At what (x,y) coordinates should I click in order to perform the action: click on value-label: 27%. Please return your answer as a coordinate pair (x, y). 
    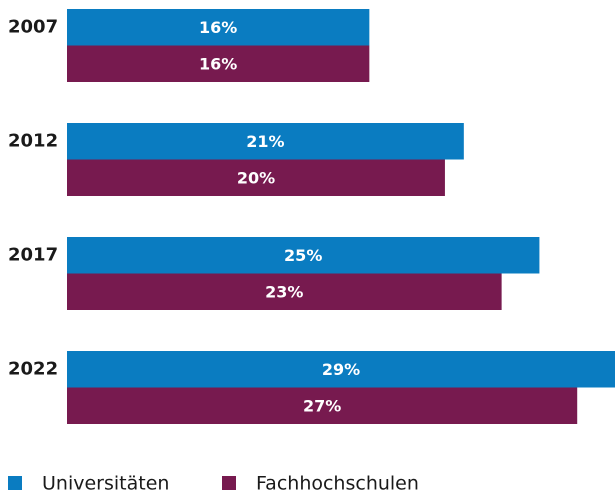
    Looking at the image, I should click on (322, 405).